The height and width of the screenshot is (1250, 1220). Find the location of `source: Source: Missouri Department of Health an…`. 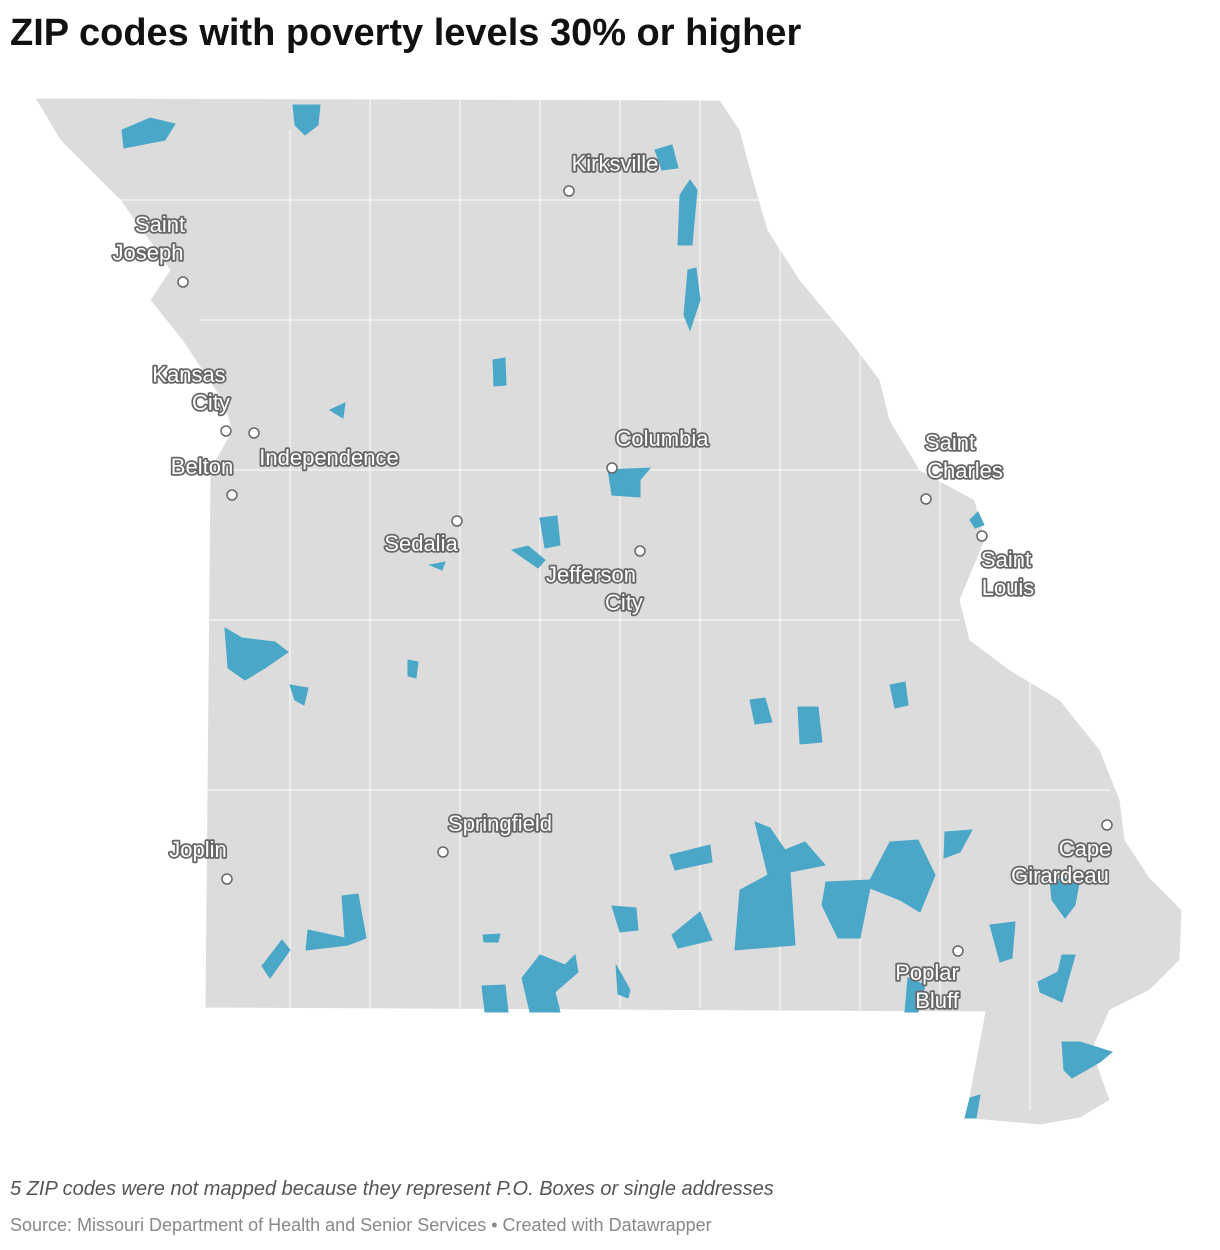

source: Source: Missouri Department of Health an… is located at coordinates (361, 1225).